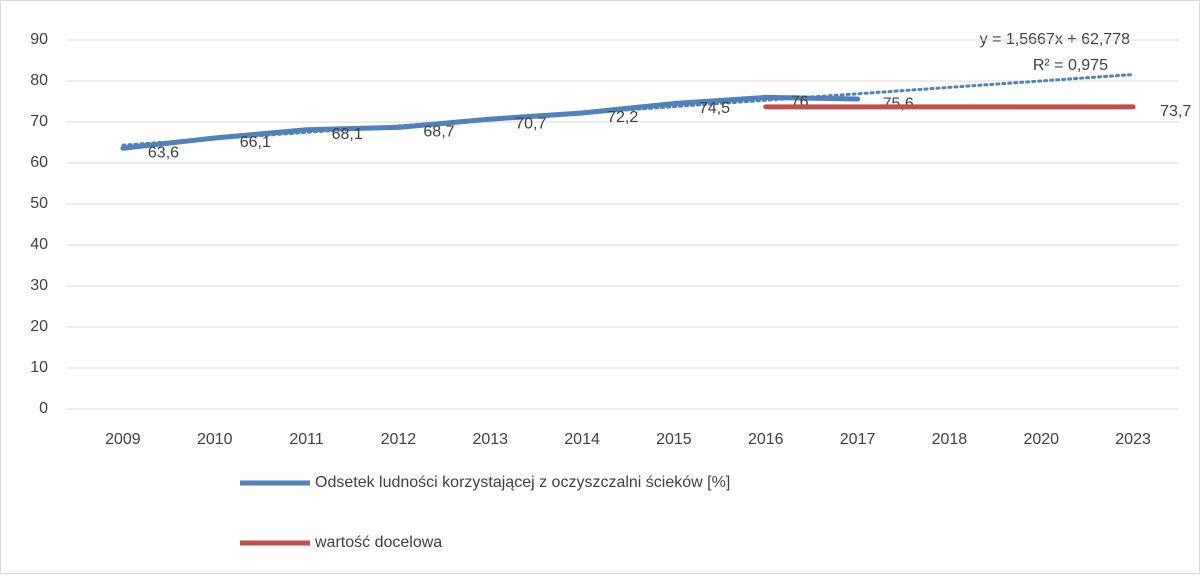 Image resolution: width=1200 pixels, height=579 pixels. What do you see at coordinates (1133, 439) in the screenshot?
I see `x-tick-label: 2023` at bounding box center [1133, 439].